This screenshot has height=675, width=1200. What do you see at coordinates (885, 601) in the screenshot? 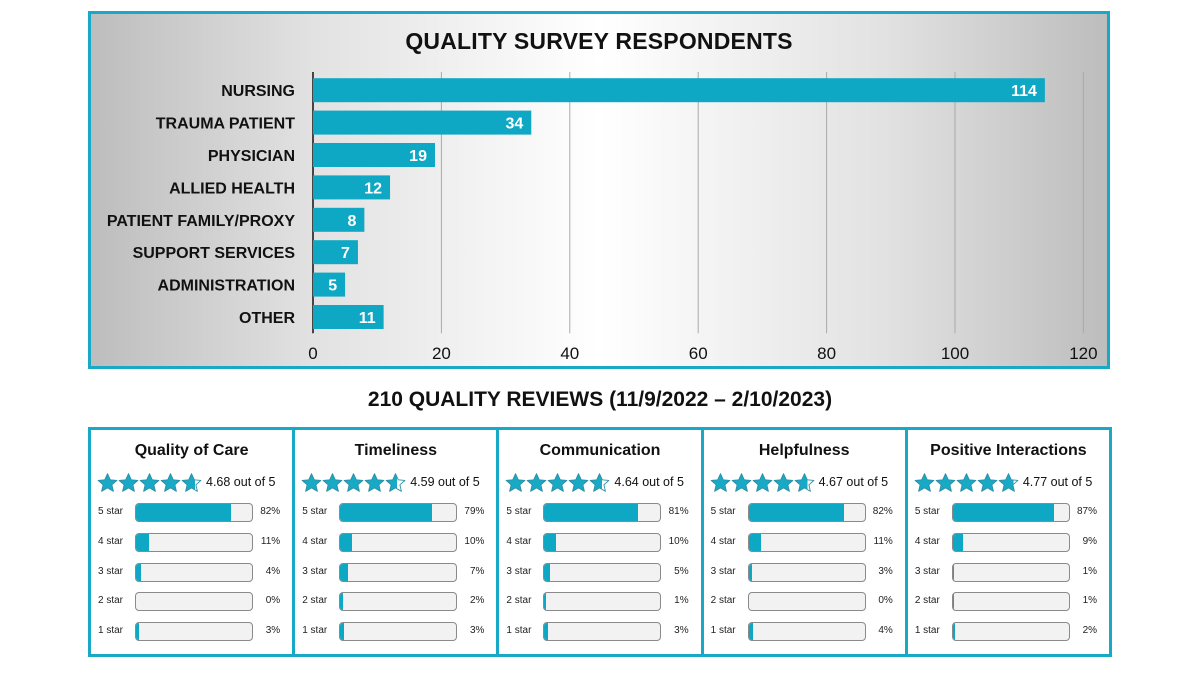
I see `distribution-percent: 0%` at bounding box center [885, 601].